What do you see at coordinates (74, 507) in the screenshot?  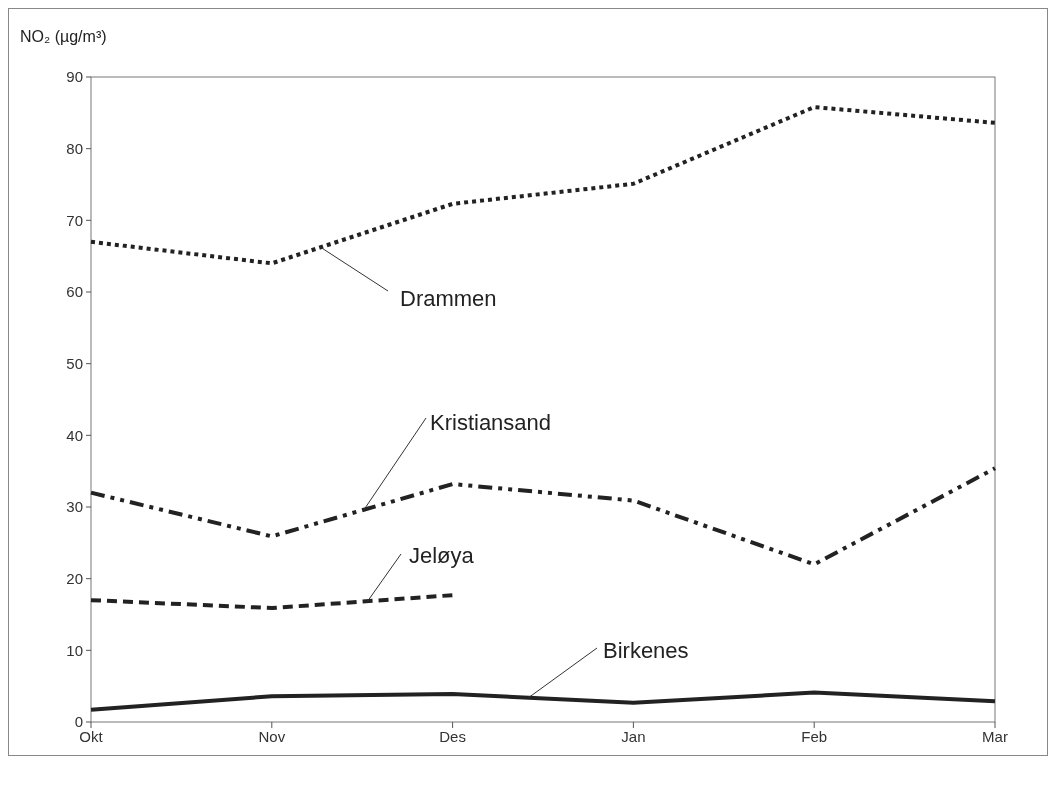 I see `y-tick-label: 30` at bounding box center [74, 507].